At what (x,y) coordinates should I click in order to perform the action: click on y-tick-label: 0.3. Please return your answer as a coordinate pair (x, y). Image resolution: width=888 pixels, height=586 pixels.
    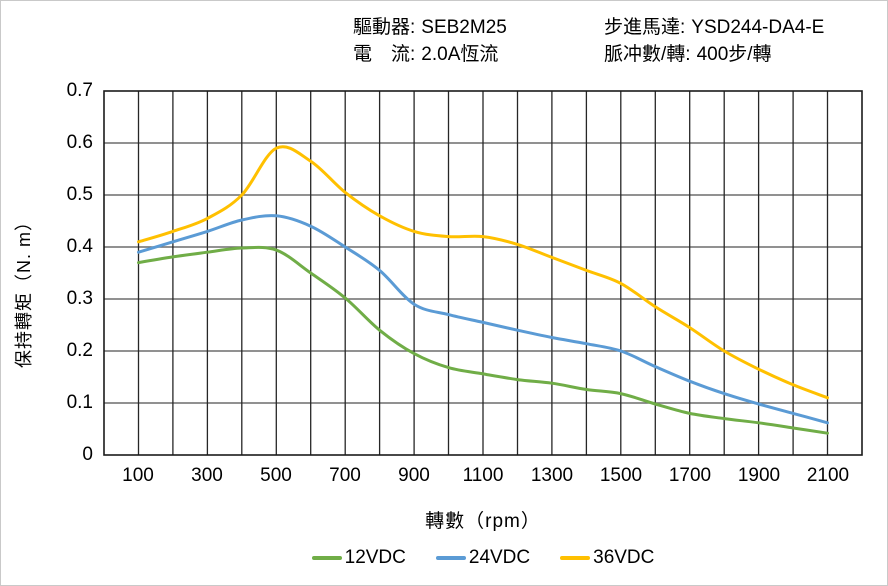
    Looking at the image, I should click on (79, 298).